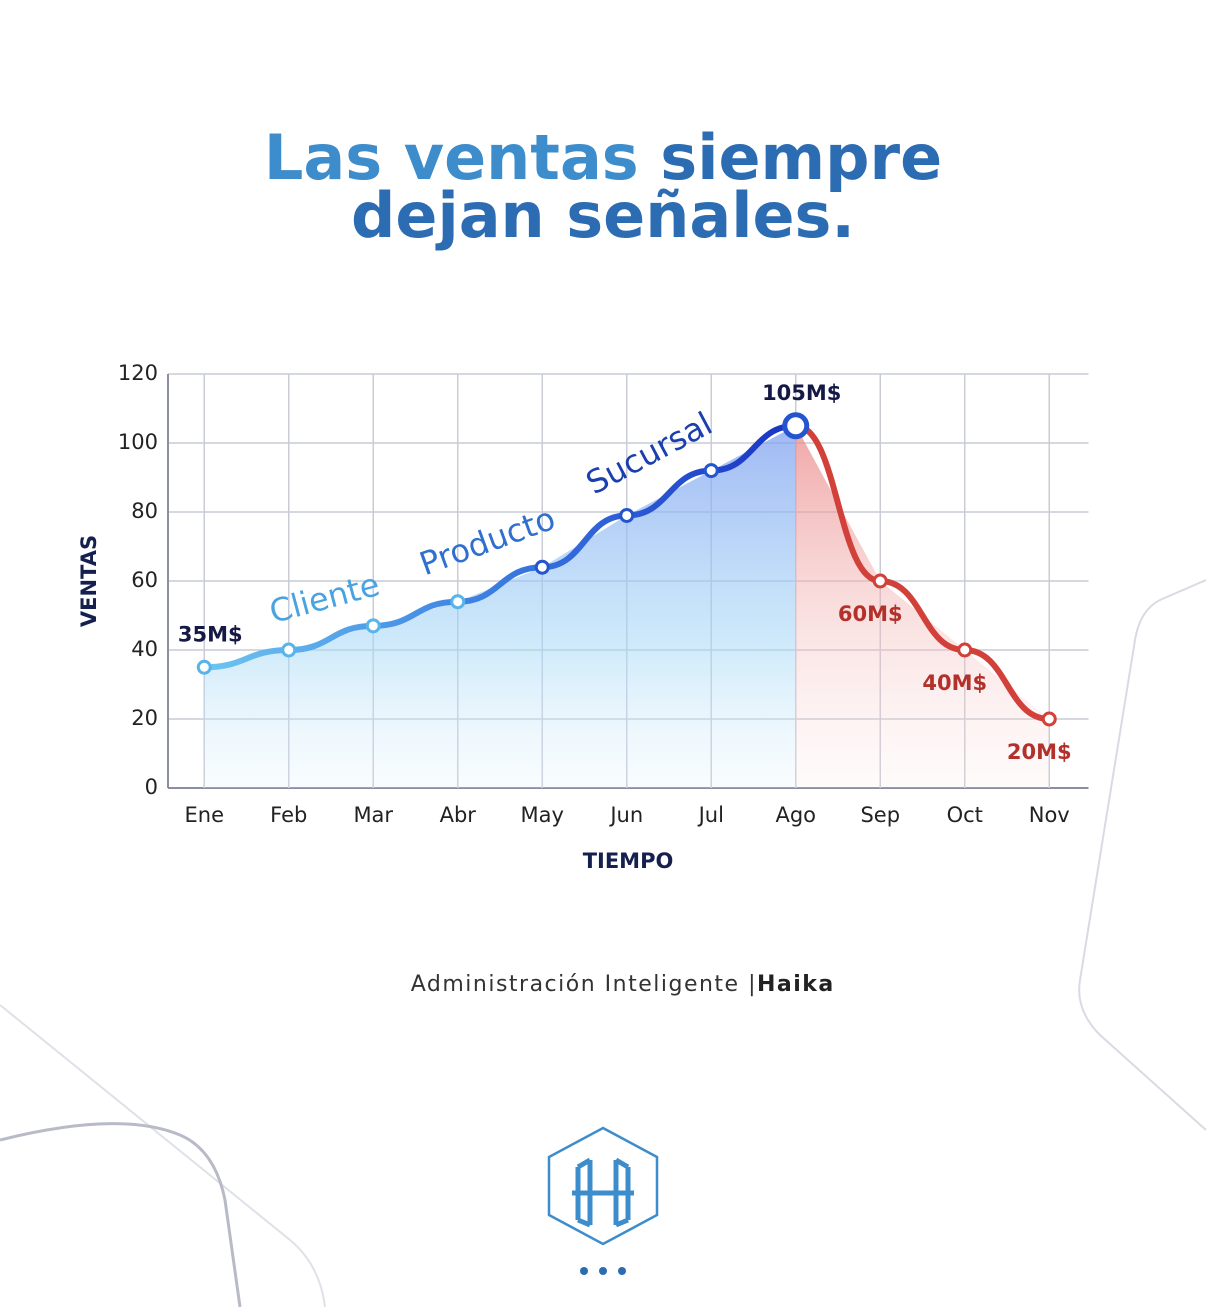 The width and height of the screenshot is (1206, 1307). Describe the element at coordinates (1039, 752) in the screenshot. I see `value-label: 20M$` at that location.